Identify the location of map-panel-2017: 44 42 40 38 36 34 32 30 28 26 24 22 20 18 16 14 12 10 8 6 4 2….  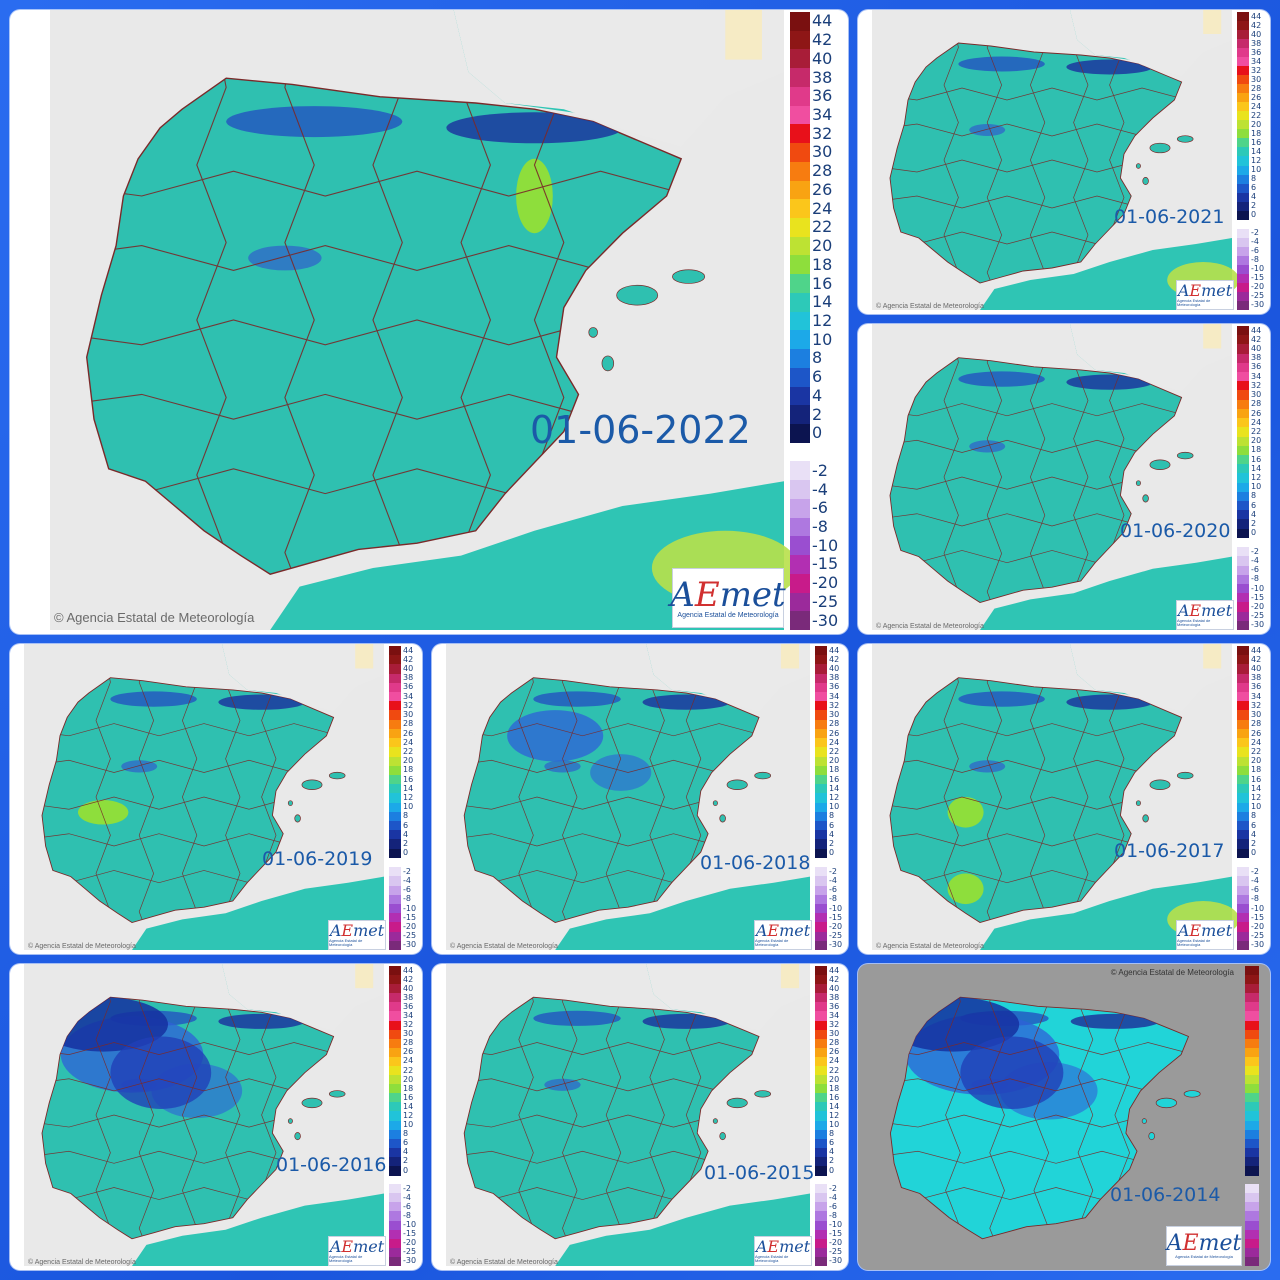
(1064, 799).